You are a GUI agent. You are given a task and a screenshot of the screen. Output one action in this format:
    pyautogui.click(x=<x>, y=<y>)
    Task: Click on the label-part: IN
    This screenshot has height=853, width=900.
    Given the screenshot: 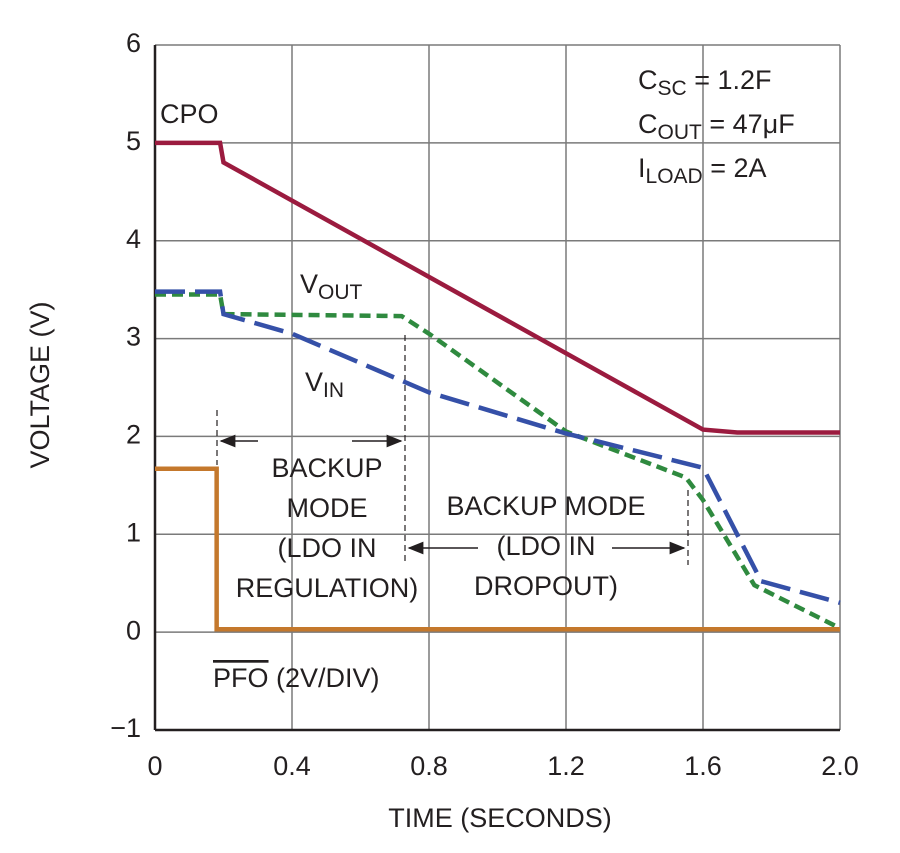 What is the action you would take?
    pyautogui.click(x=333, y=390)
    